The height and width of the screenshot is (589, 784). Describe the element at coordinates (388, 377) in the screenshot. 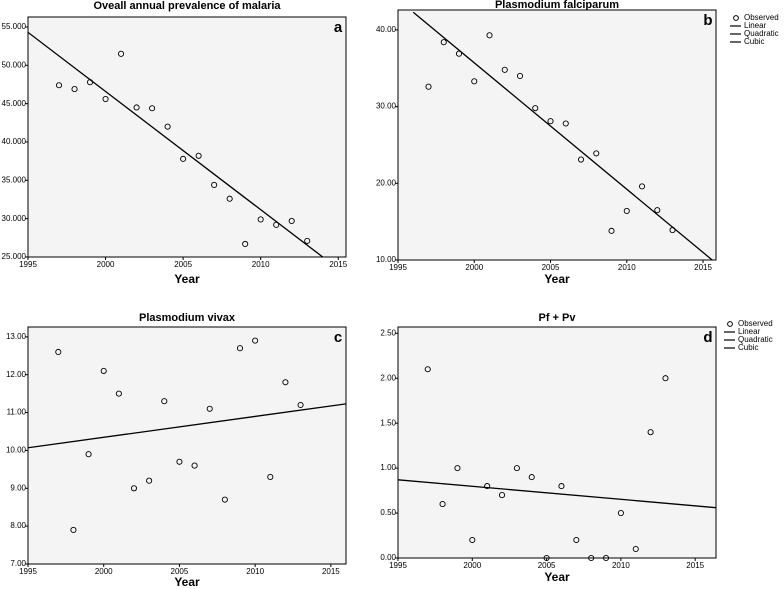

I see `y-tick-label: 2.00` at that location.